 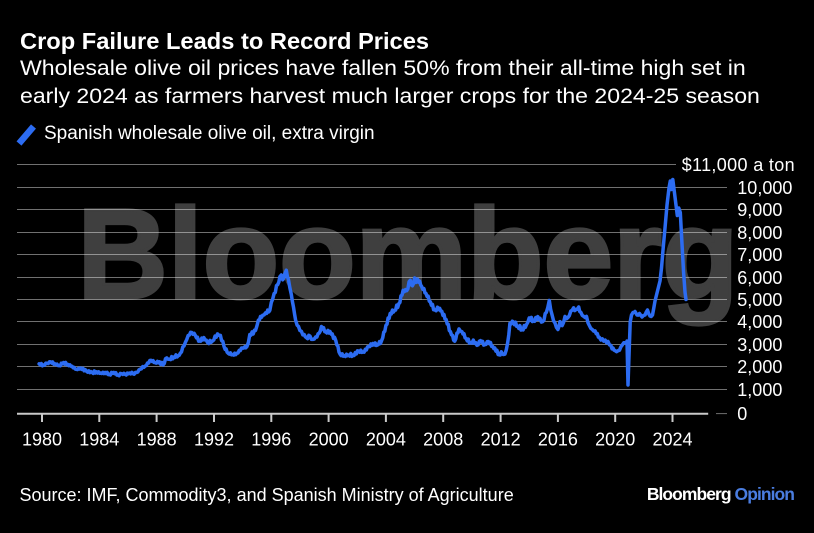 What do you see at coordinates (759, 233) in the screenshot?
I see `svg-text: 8,000` at bounding box center [759, 233].